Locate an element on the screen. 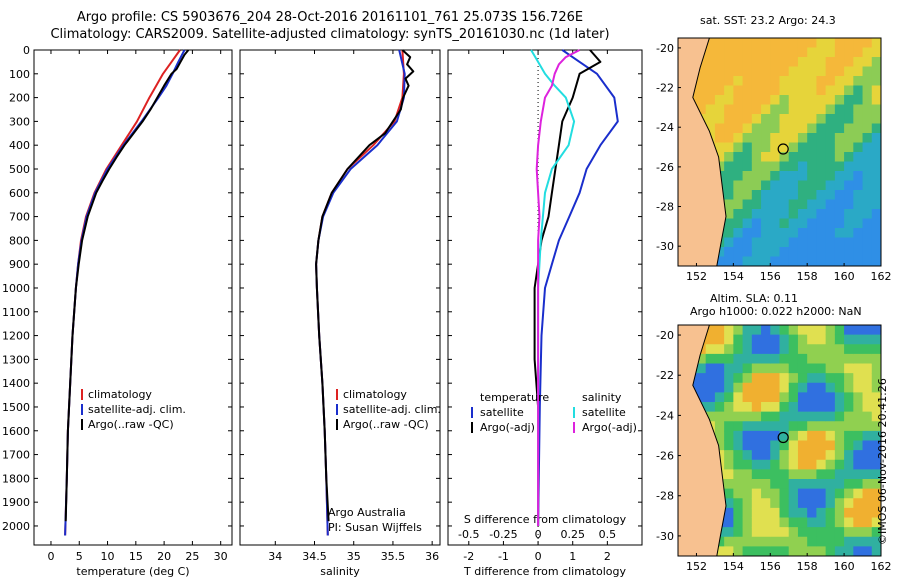 The height and width of the screenshot is (580, 900). xlabel-difference: T difference from climatology is located at coordinates (544, 571).